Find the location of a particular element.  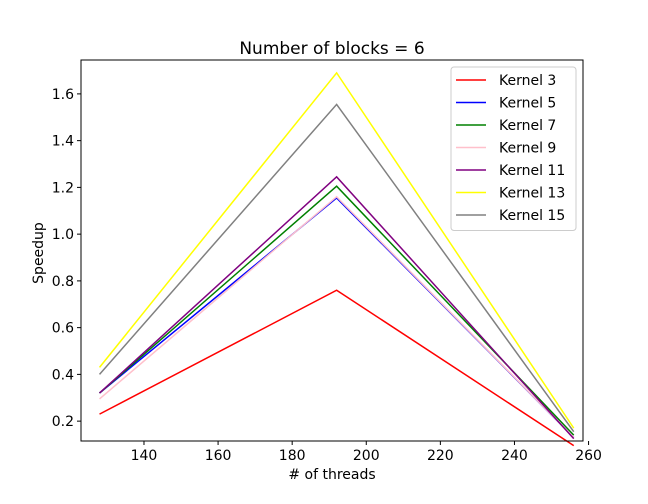

legend-label: Kernel 5 is located at coordinates (527, 104).